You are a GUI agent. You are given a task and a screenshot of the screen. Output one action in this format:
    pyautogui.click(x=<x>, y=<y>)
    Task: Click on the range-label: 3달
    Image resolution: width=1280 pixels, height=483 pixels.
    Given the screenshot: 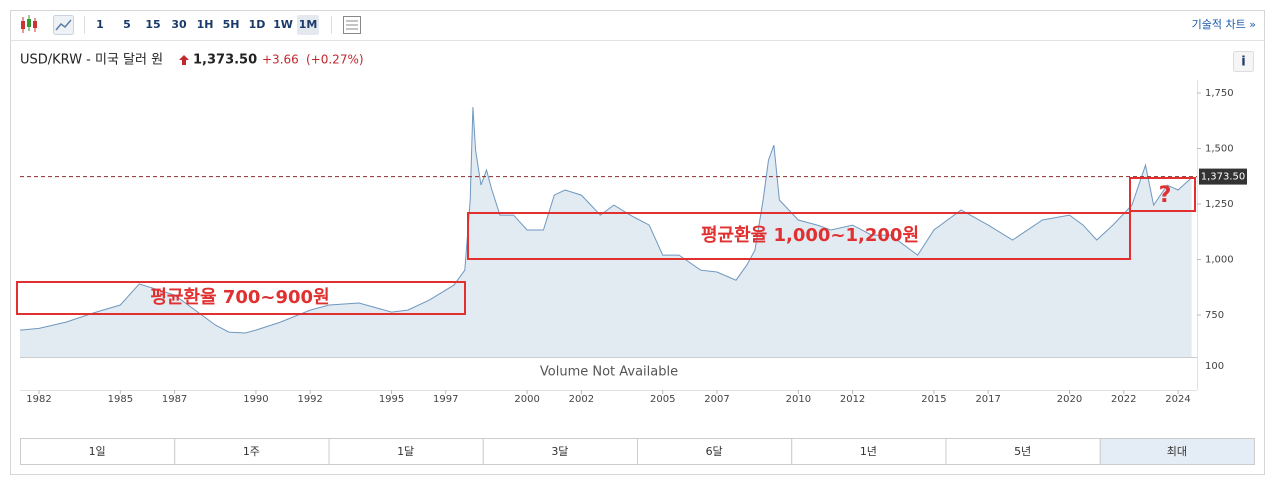 What is the action you would take?
    pyautogui.click(x=559, y=451)
    